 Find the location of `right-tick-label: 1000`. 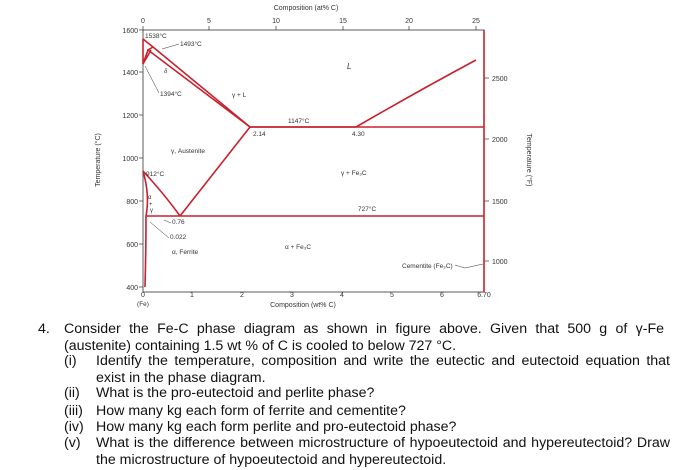

right-tick-label: 1000 is located at coordinates (500, 262).